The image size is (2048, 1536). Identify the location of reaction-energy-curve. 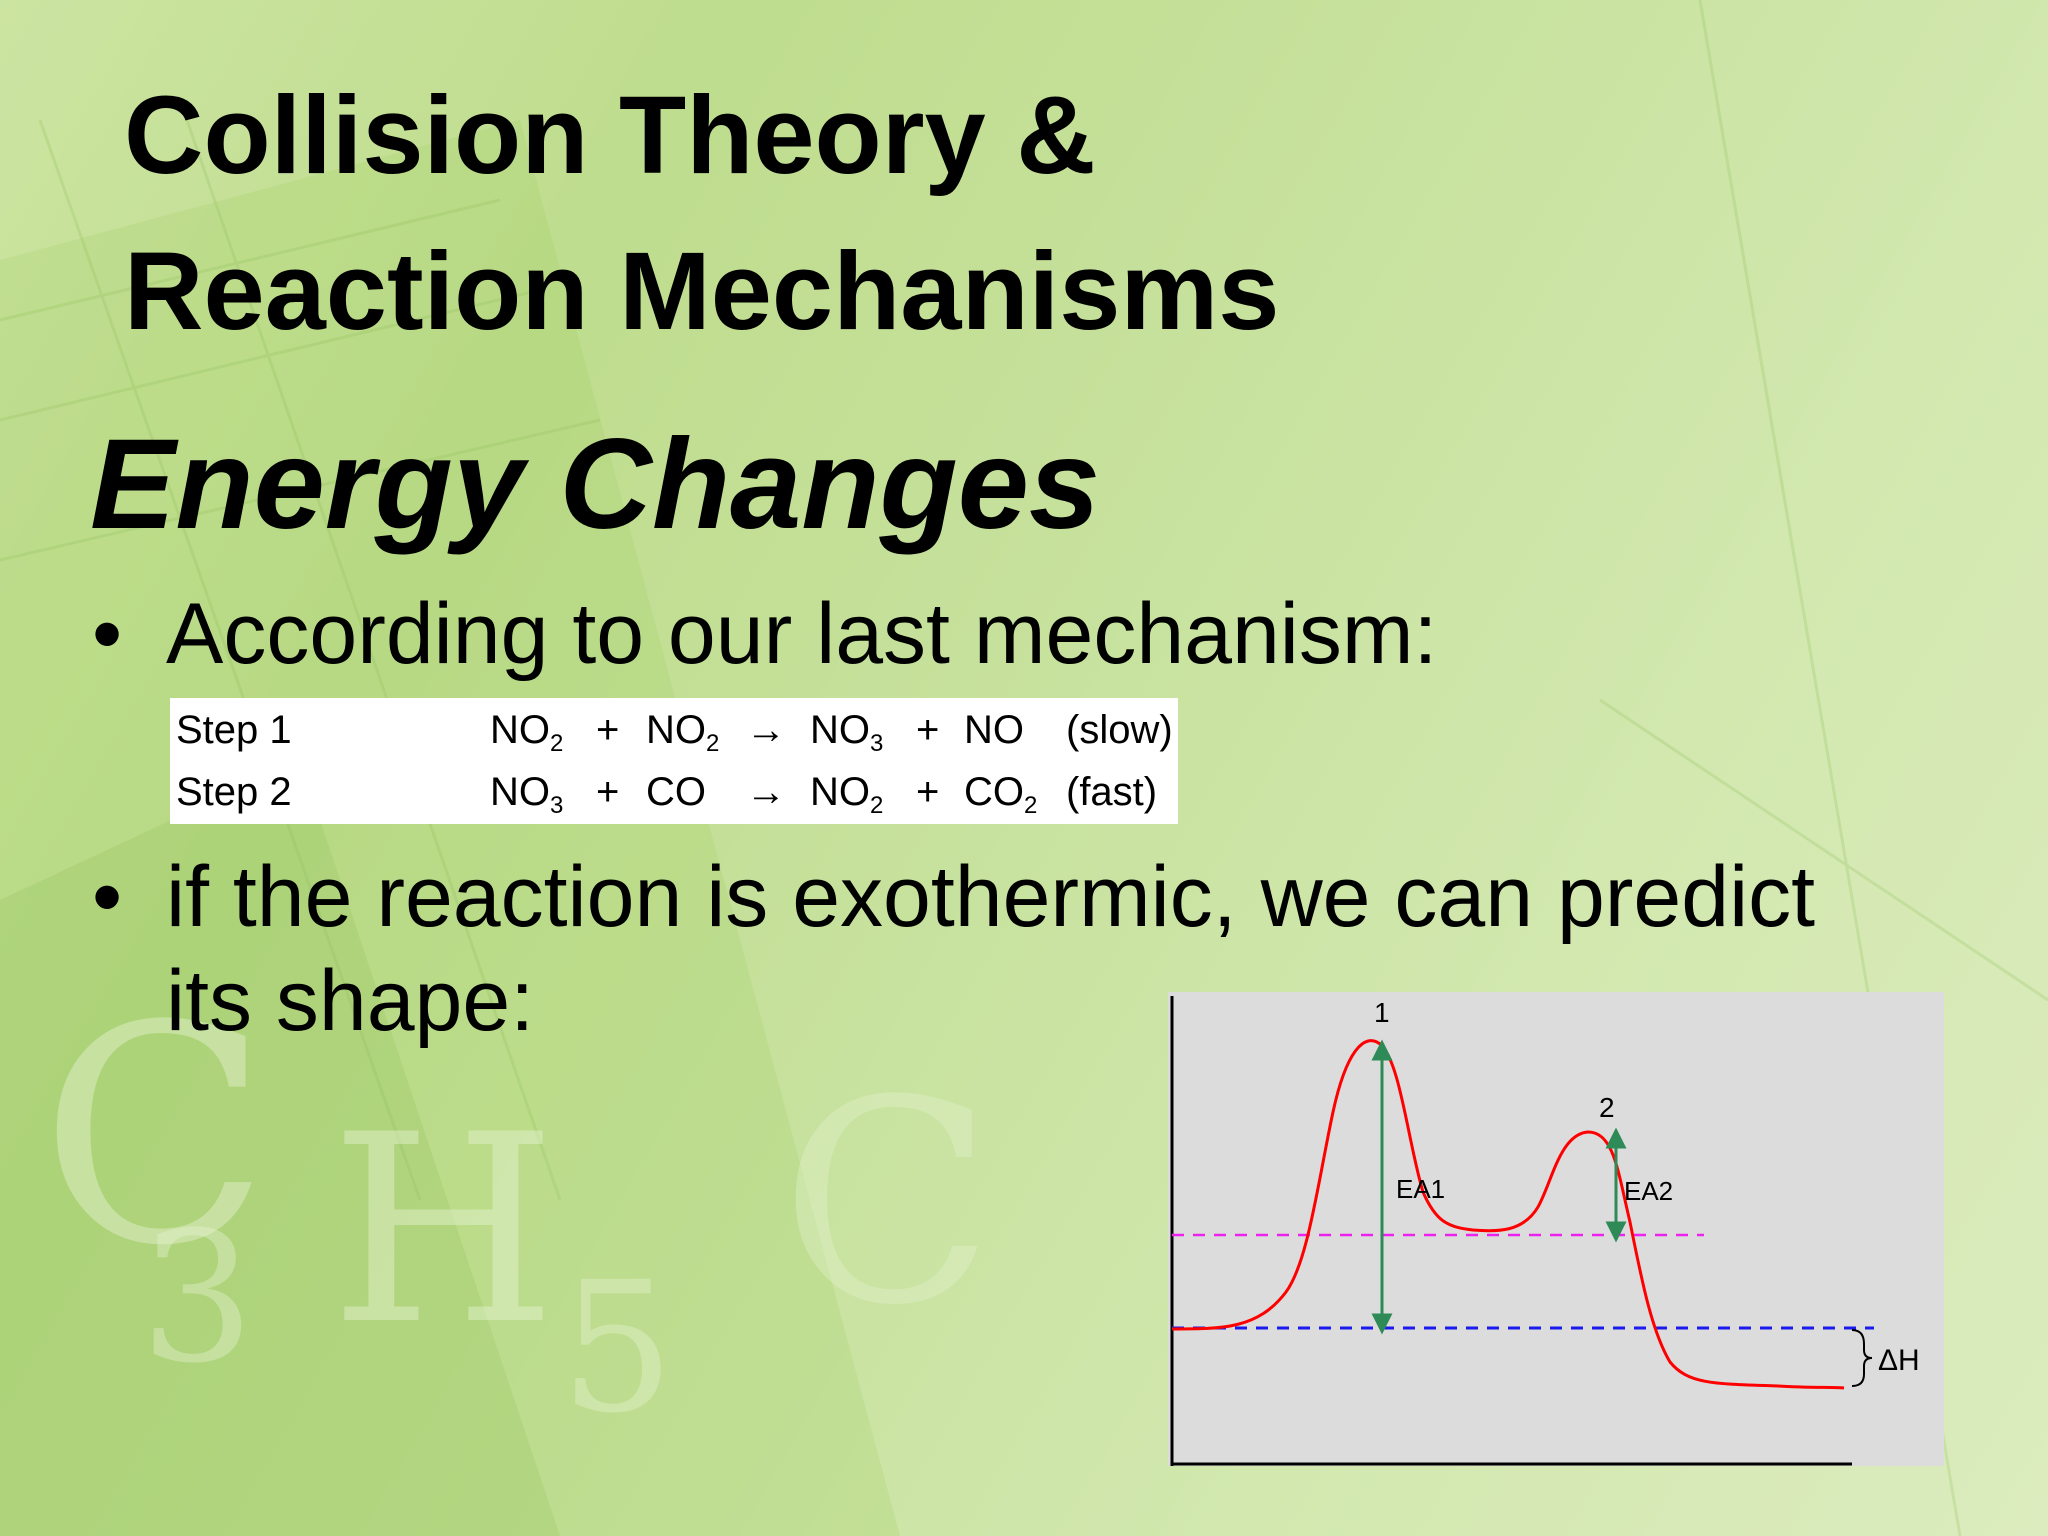
(1508, 1214).